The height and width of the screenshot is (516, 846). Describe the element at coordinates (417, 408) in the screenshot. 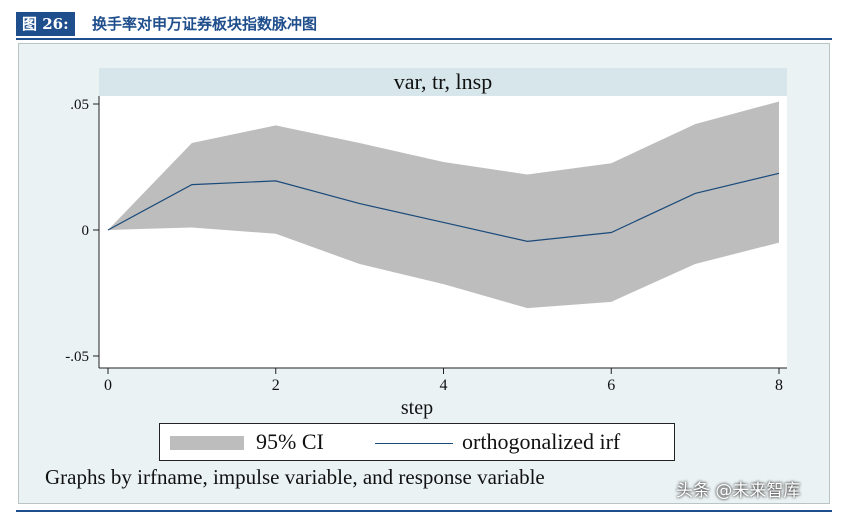

I see `x-axis-label: step` at that location.